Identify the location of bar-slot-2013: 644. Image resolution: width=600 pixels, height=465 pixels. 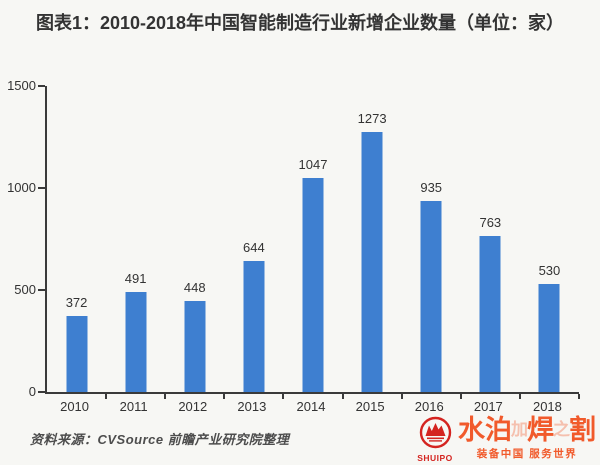
(254, 242).